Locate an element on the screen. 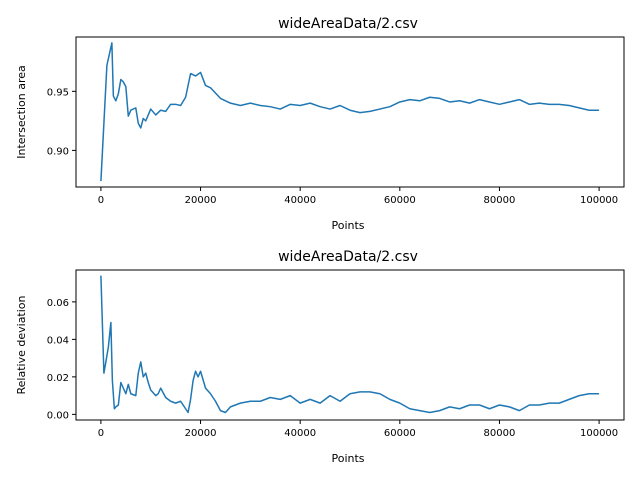  bottom-chart-y-ticks: 0.00 0.02 0.04 0.06 is located at coordinates (61, 359).